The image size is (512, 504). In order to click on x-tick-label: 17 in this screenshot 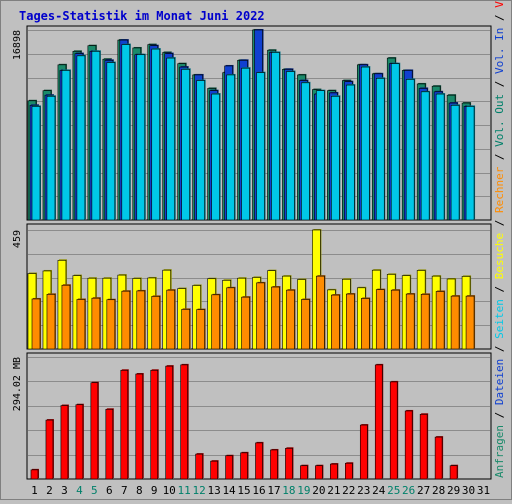, I will do `click(273, 490)`.